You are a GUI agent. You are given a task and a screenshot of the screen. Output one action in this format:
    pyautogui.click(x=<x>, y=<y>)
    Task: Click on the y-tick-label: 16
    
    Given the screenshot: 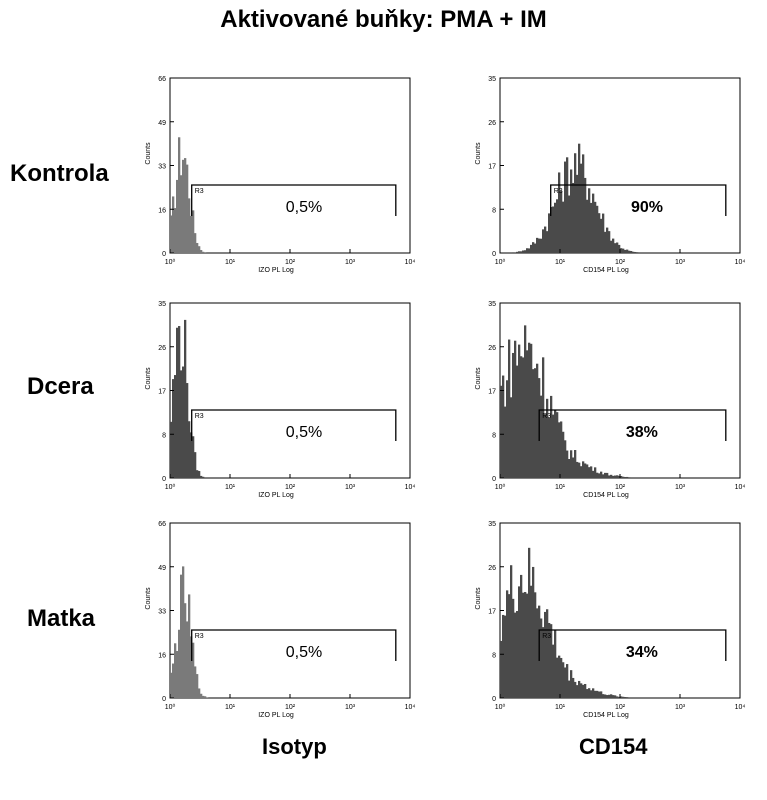 What is the action you would take?
    pyautogui.click(x=162, y=655)
    